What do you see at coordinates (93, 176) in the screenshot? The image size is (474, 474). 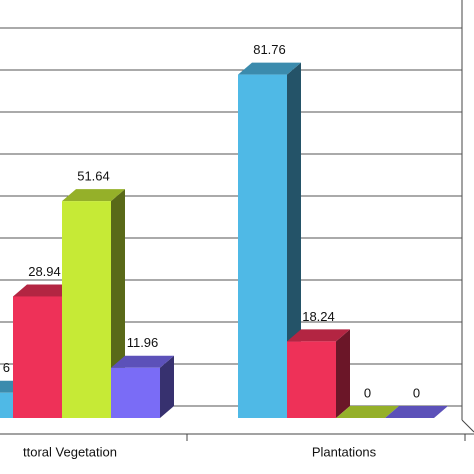 I see `value-label: 51.64` at bounding box center [93, 176].